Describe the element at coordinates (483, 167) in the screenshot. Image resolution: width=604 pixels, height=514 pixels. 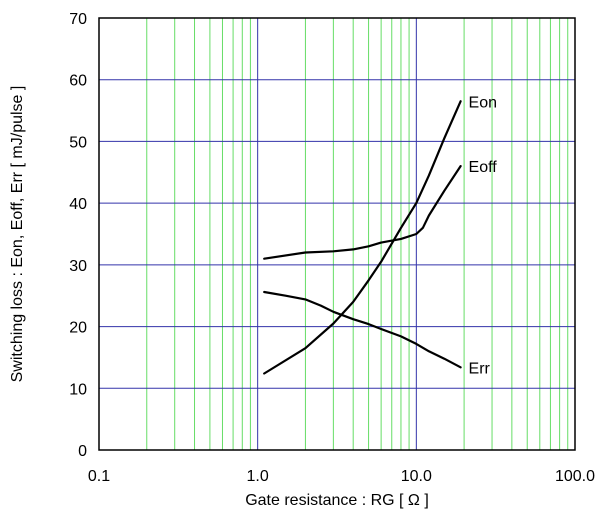
I see `series-label-eoff: Eoff` at that location.